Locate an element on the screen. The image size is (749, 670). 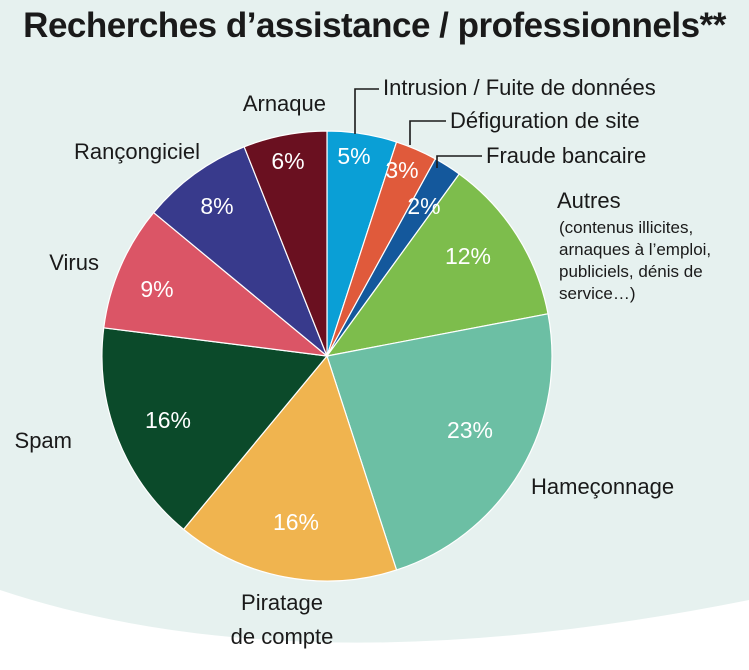
pie-slice-autres is located at coordinates (437, 265).